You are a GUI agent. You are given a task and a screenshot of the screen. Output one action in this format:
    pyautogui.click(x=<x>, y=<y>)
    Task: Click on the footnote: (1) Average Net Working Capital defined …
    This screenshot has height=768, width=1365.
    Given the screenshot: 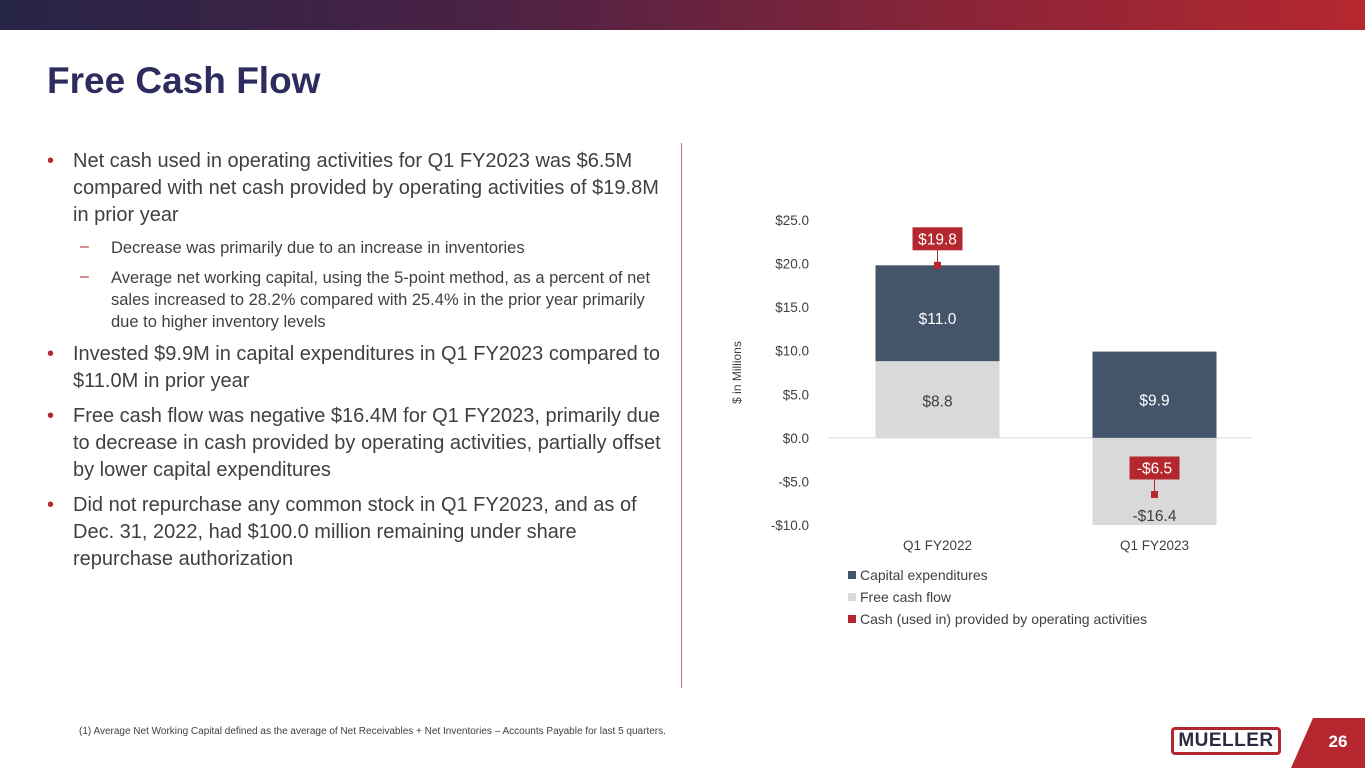 What is the action you would take?
    pyautogui.click(x=372, y=731)
    